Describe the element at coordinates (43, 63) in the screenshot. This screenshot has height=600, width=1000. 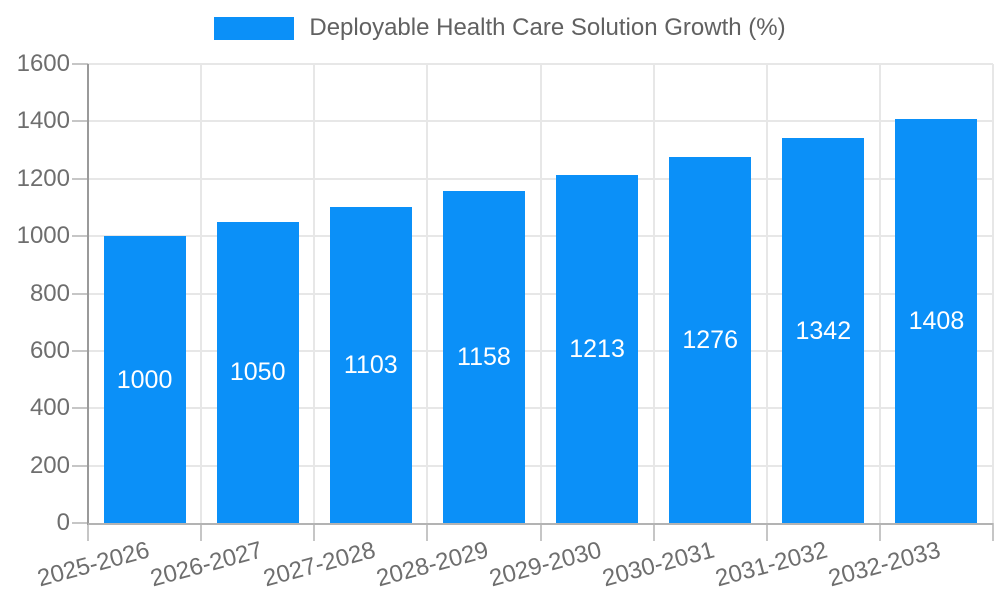
I see `y-tick-label: 1600` at that location.